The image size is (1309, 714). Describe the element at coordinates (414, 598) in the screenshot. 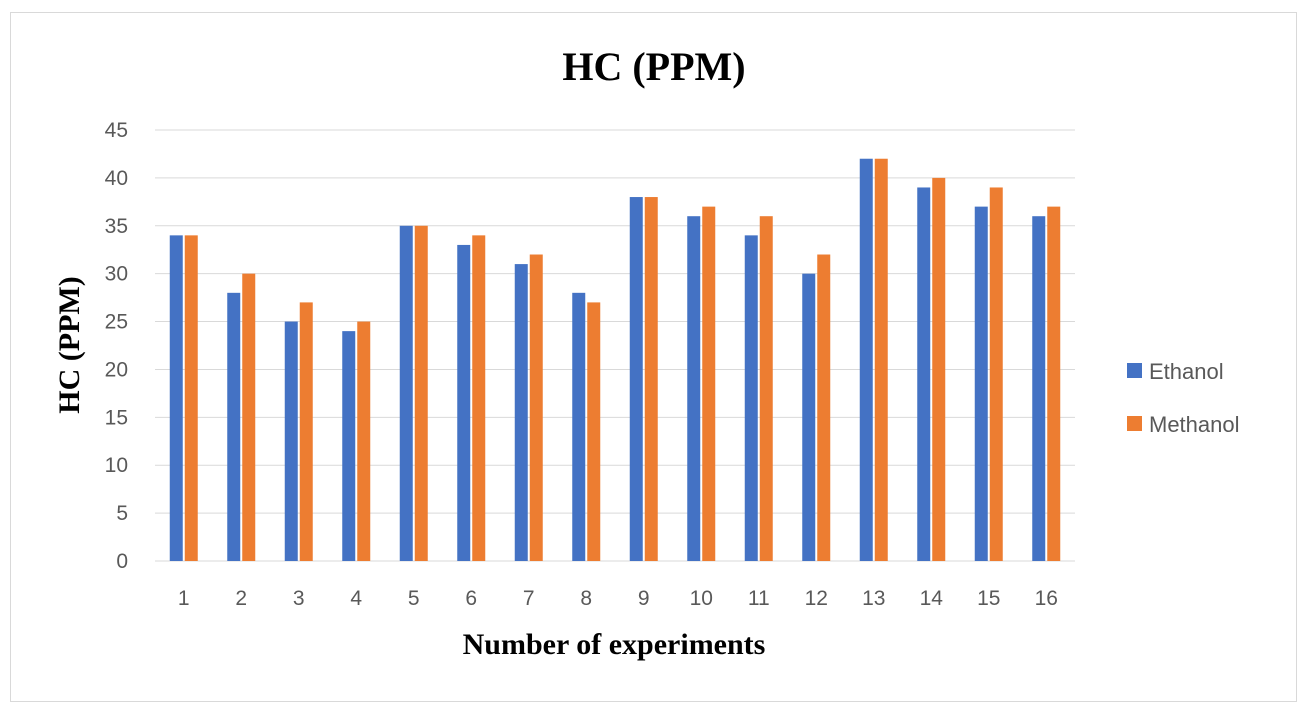

I see `x-tick-label: 5` at that location.